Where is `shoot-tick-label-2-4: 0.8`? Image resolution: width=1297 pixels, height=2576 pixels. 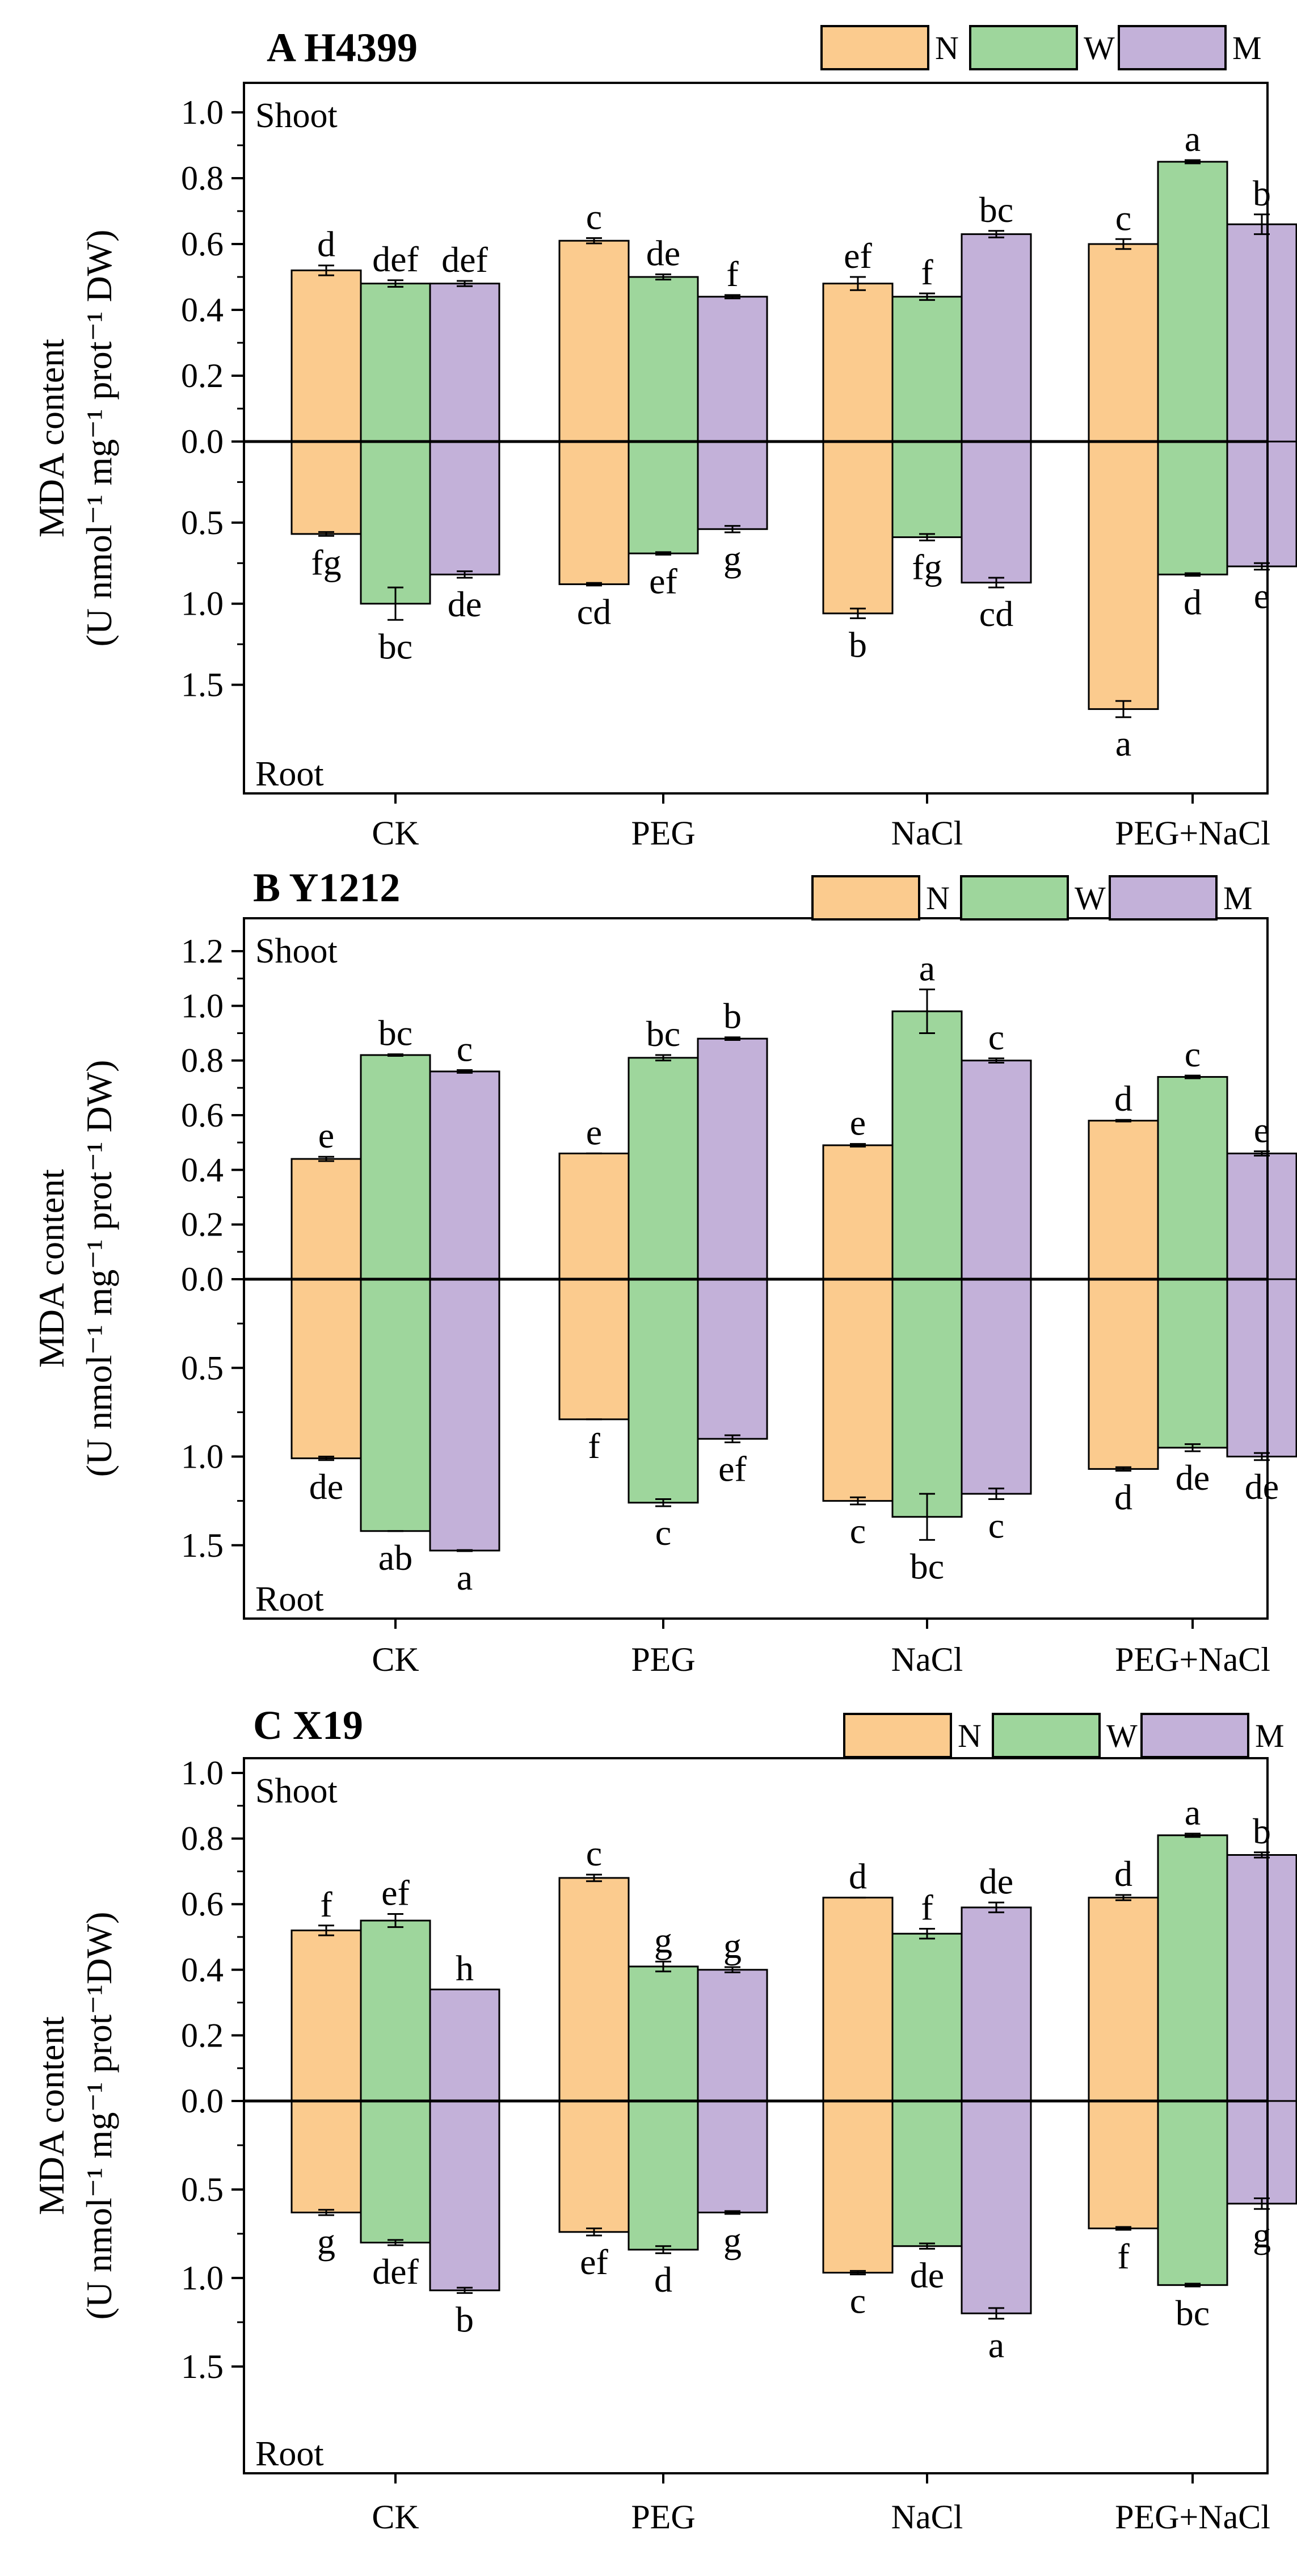 shoot-tick-label-2-4: 0.8 is located at coordinates (202, 1839).